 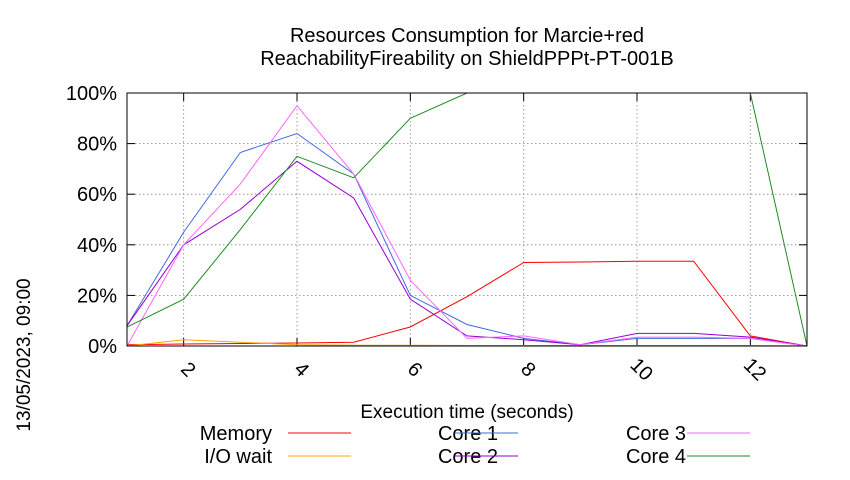 What do you see at coordinates (187, 369) in the screenshot?
I see `x-tick-label: 2` at bounding box center [187, 369].